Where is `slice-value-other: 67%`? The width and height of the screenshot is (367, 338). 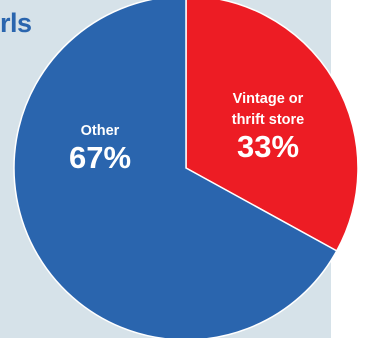 slice-value-other: 67% is located at coordinates (100, 157).